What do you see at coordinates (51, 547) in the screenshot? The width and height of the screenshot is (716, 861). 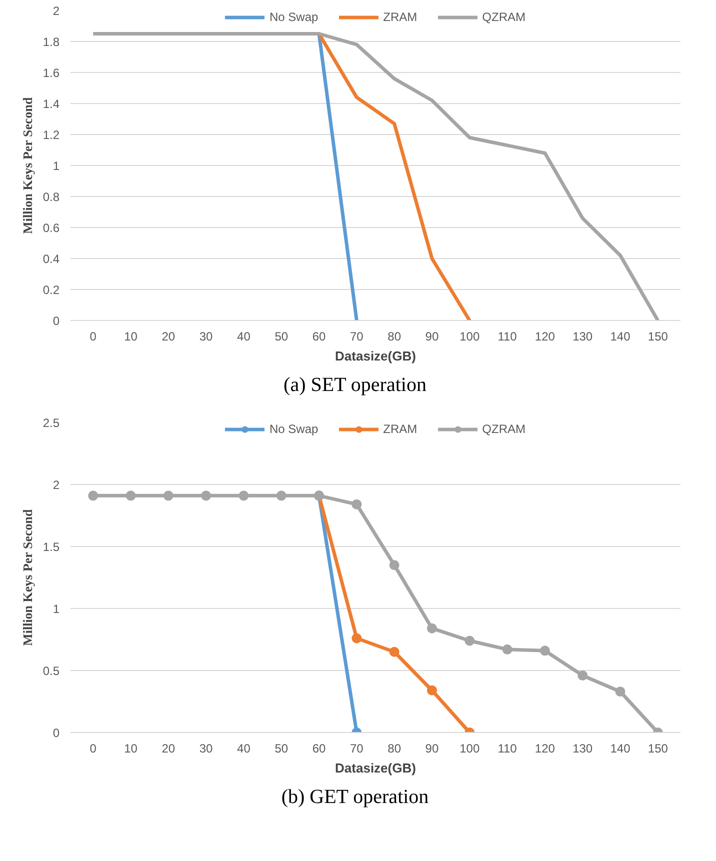 I see `y-tick-label: 1.5` at bounding box center [51, 547].